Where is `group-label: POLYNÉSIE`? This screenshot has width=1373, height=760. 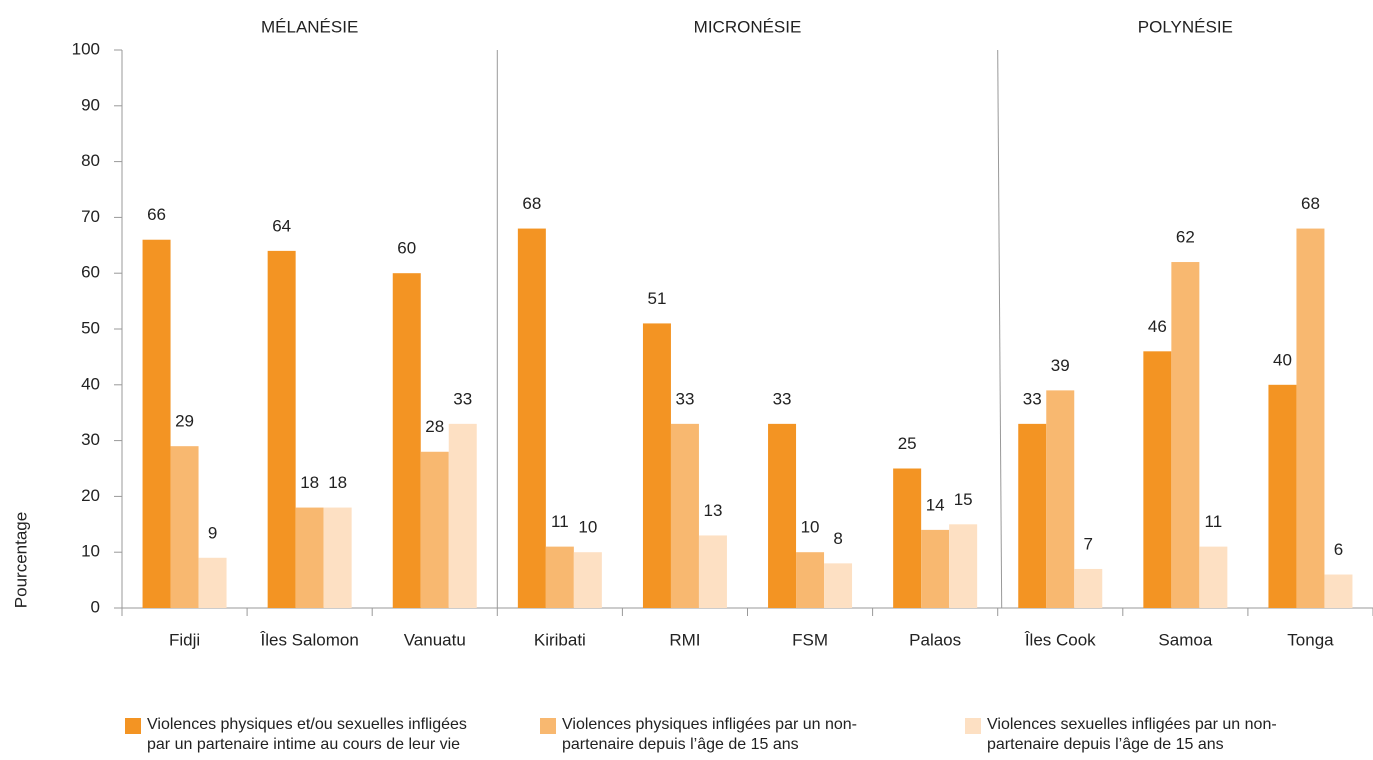
group-label: POLYNÉSIE is located at coordinates (1185, 26).